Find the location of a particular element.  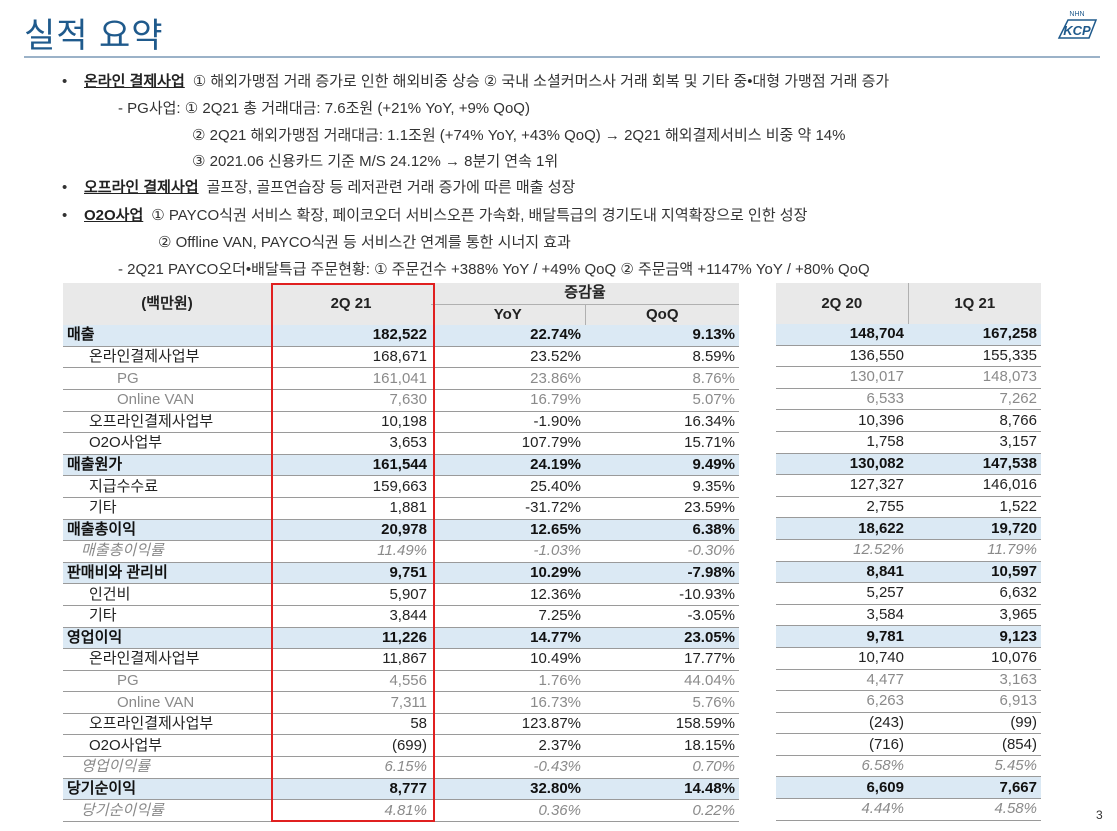

prev-year-value: 9,781 is located at coordinates (842, 636).